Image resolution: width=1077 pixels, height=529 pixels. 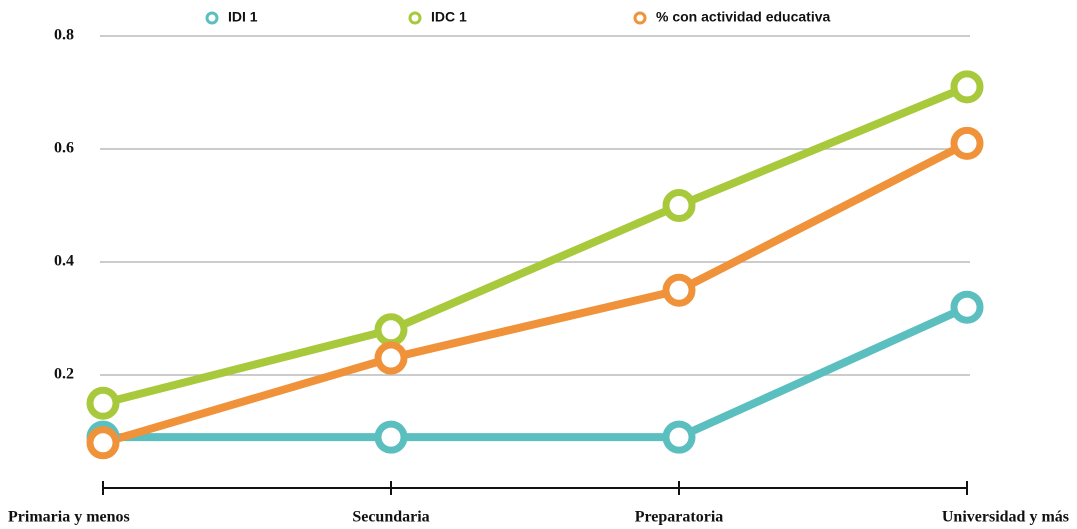 I want to click on legend-label: % con actividad educativa, so click(x=743, y=17).